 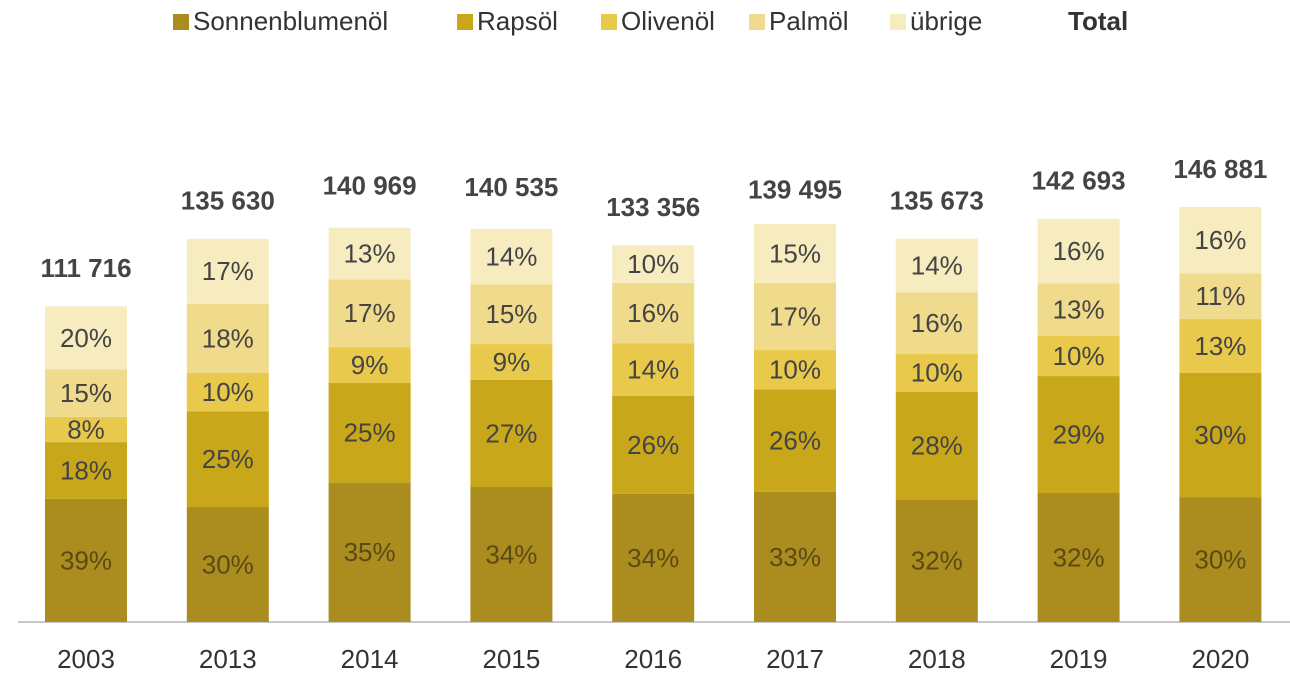 What do you see at coordinates (1079, 659) in the screenshot?
I see `x-tick-label: 2019` at bounding box center [1079, 659].